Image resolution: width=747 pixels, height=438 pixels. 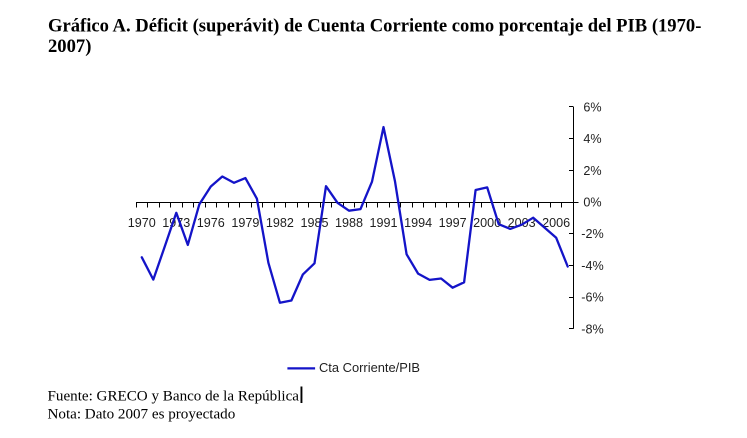 I want to click on svg-text: -2%, so click(x=592, y=234).